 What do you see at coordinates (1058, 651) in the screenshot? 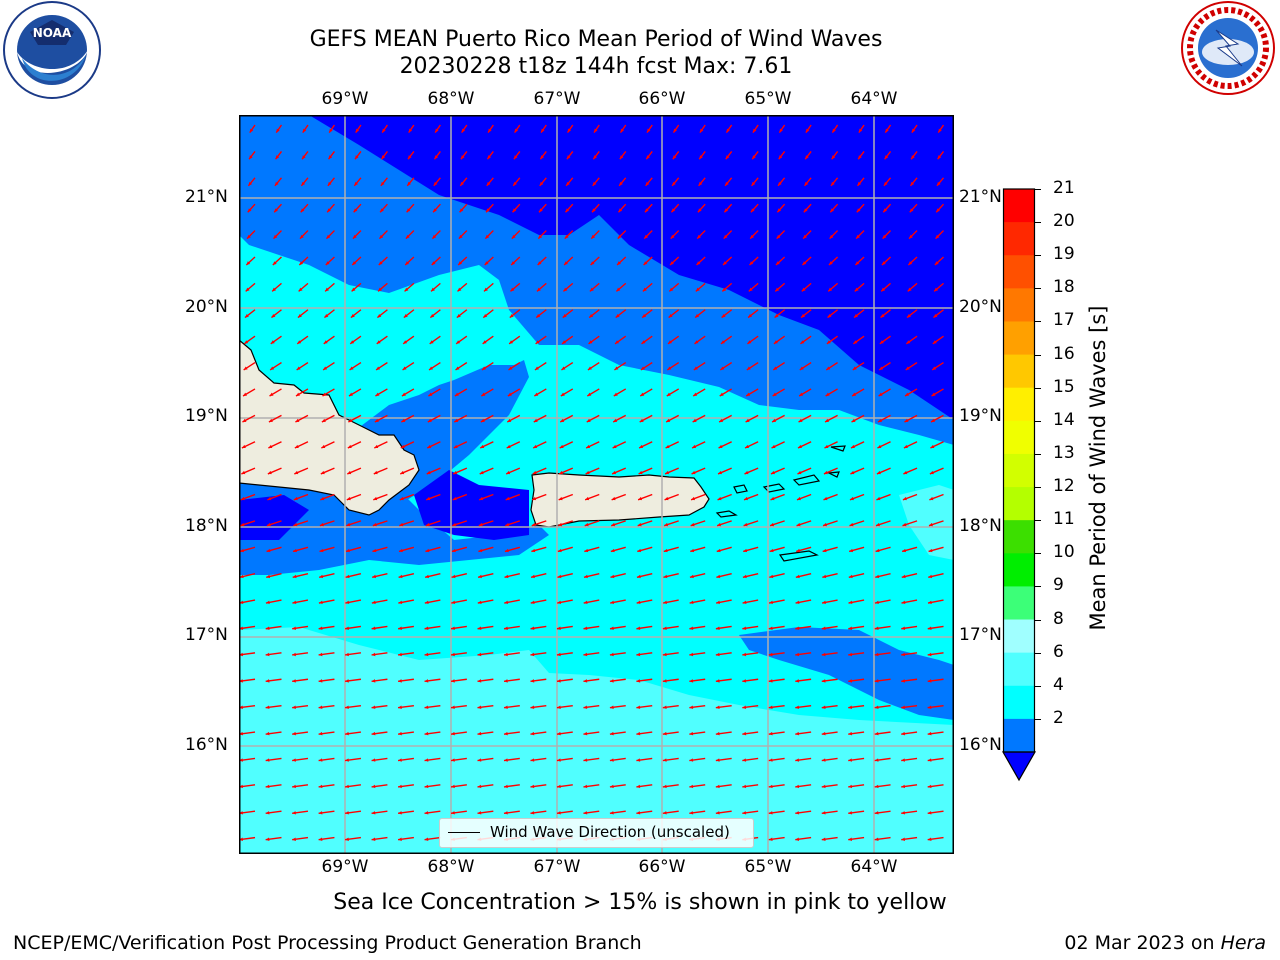
I see `colorbar-tick-label: 6` at bounding box center [1058, 651].